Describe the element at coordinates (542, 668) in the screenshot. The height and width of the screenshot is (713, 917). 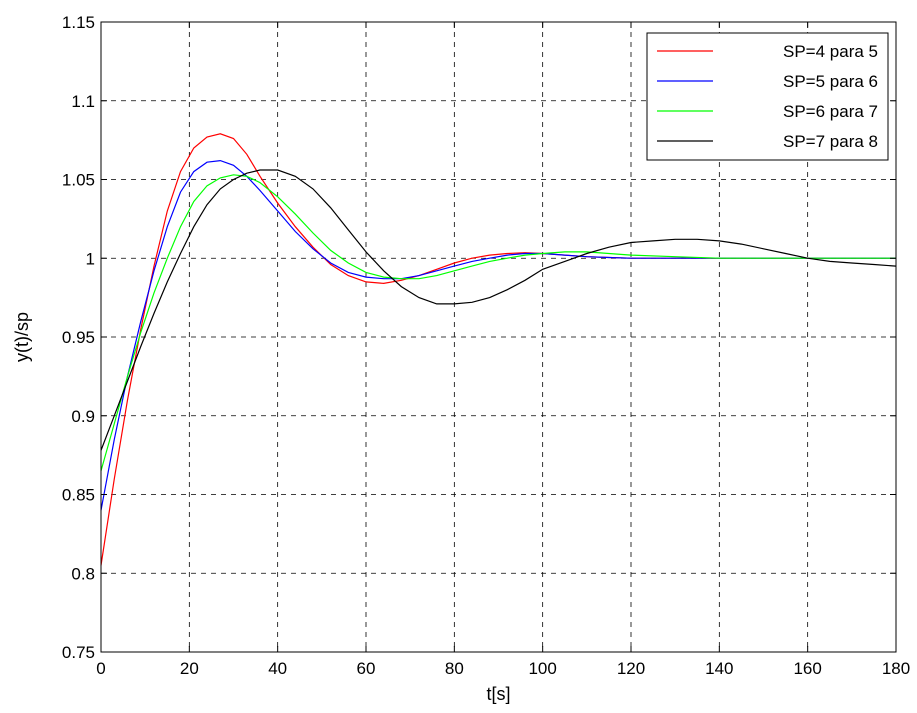
I see `x-tick-label: 100` at that location.